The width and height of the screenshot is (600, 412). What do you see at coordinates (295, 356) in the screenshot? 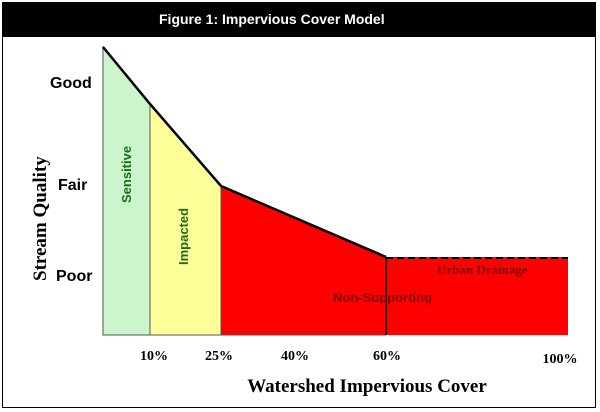
I see `x-tick-40: 40%` at bounding box center [295, 356].